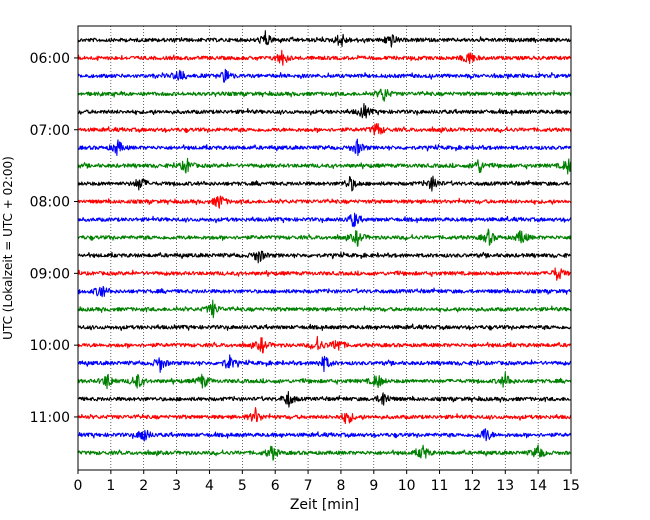  What do you see at coordinates (209, 486) in the screenshot?
I see `x-tick-label: 4` at bounding box center [209, 486].